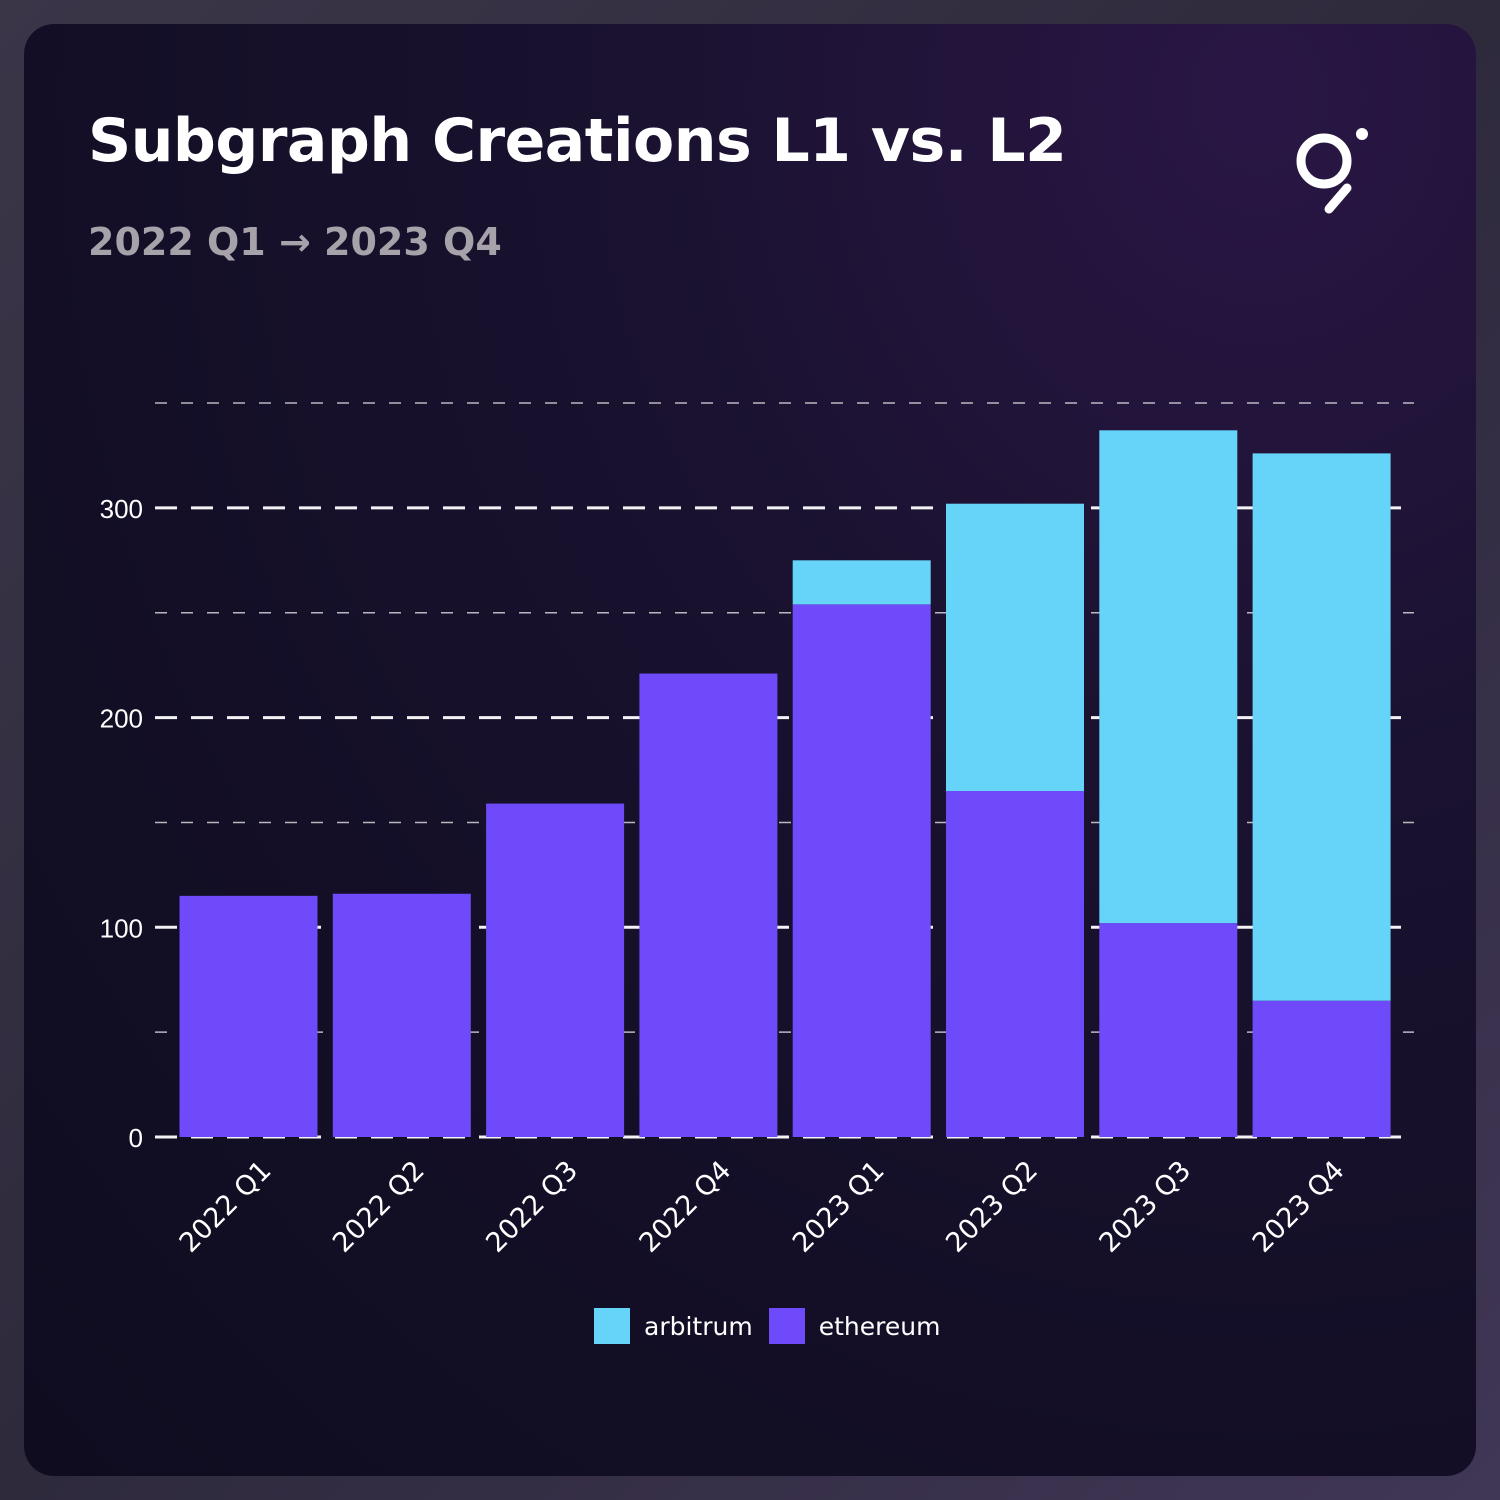  What do you see at coordinates (786, 1326) in the screenshot?
I see `legend-swatch-ethereum` at bounding box center [786, 1326].